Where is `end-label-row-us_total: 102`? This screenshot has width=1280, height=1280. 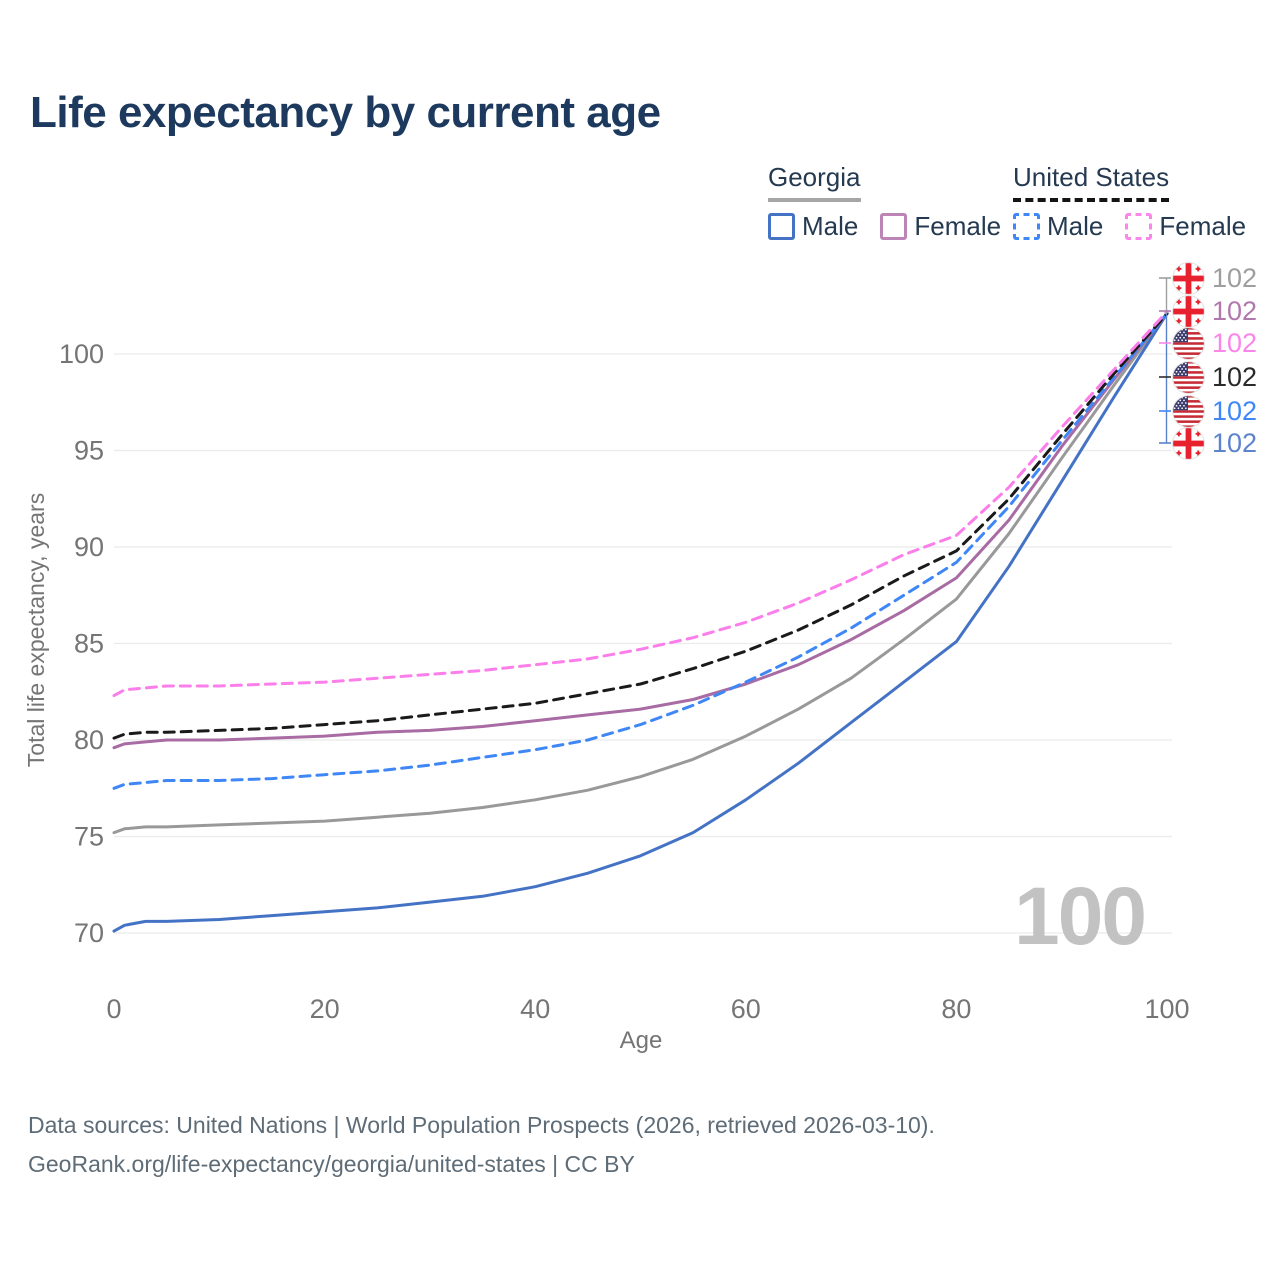 end-label-row-us_total: 102 is located at coordinates (1214, 377).